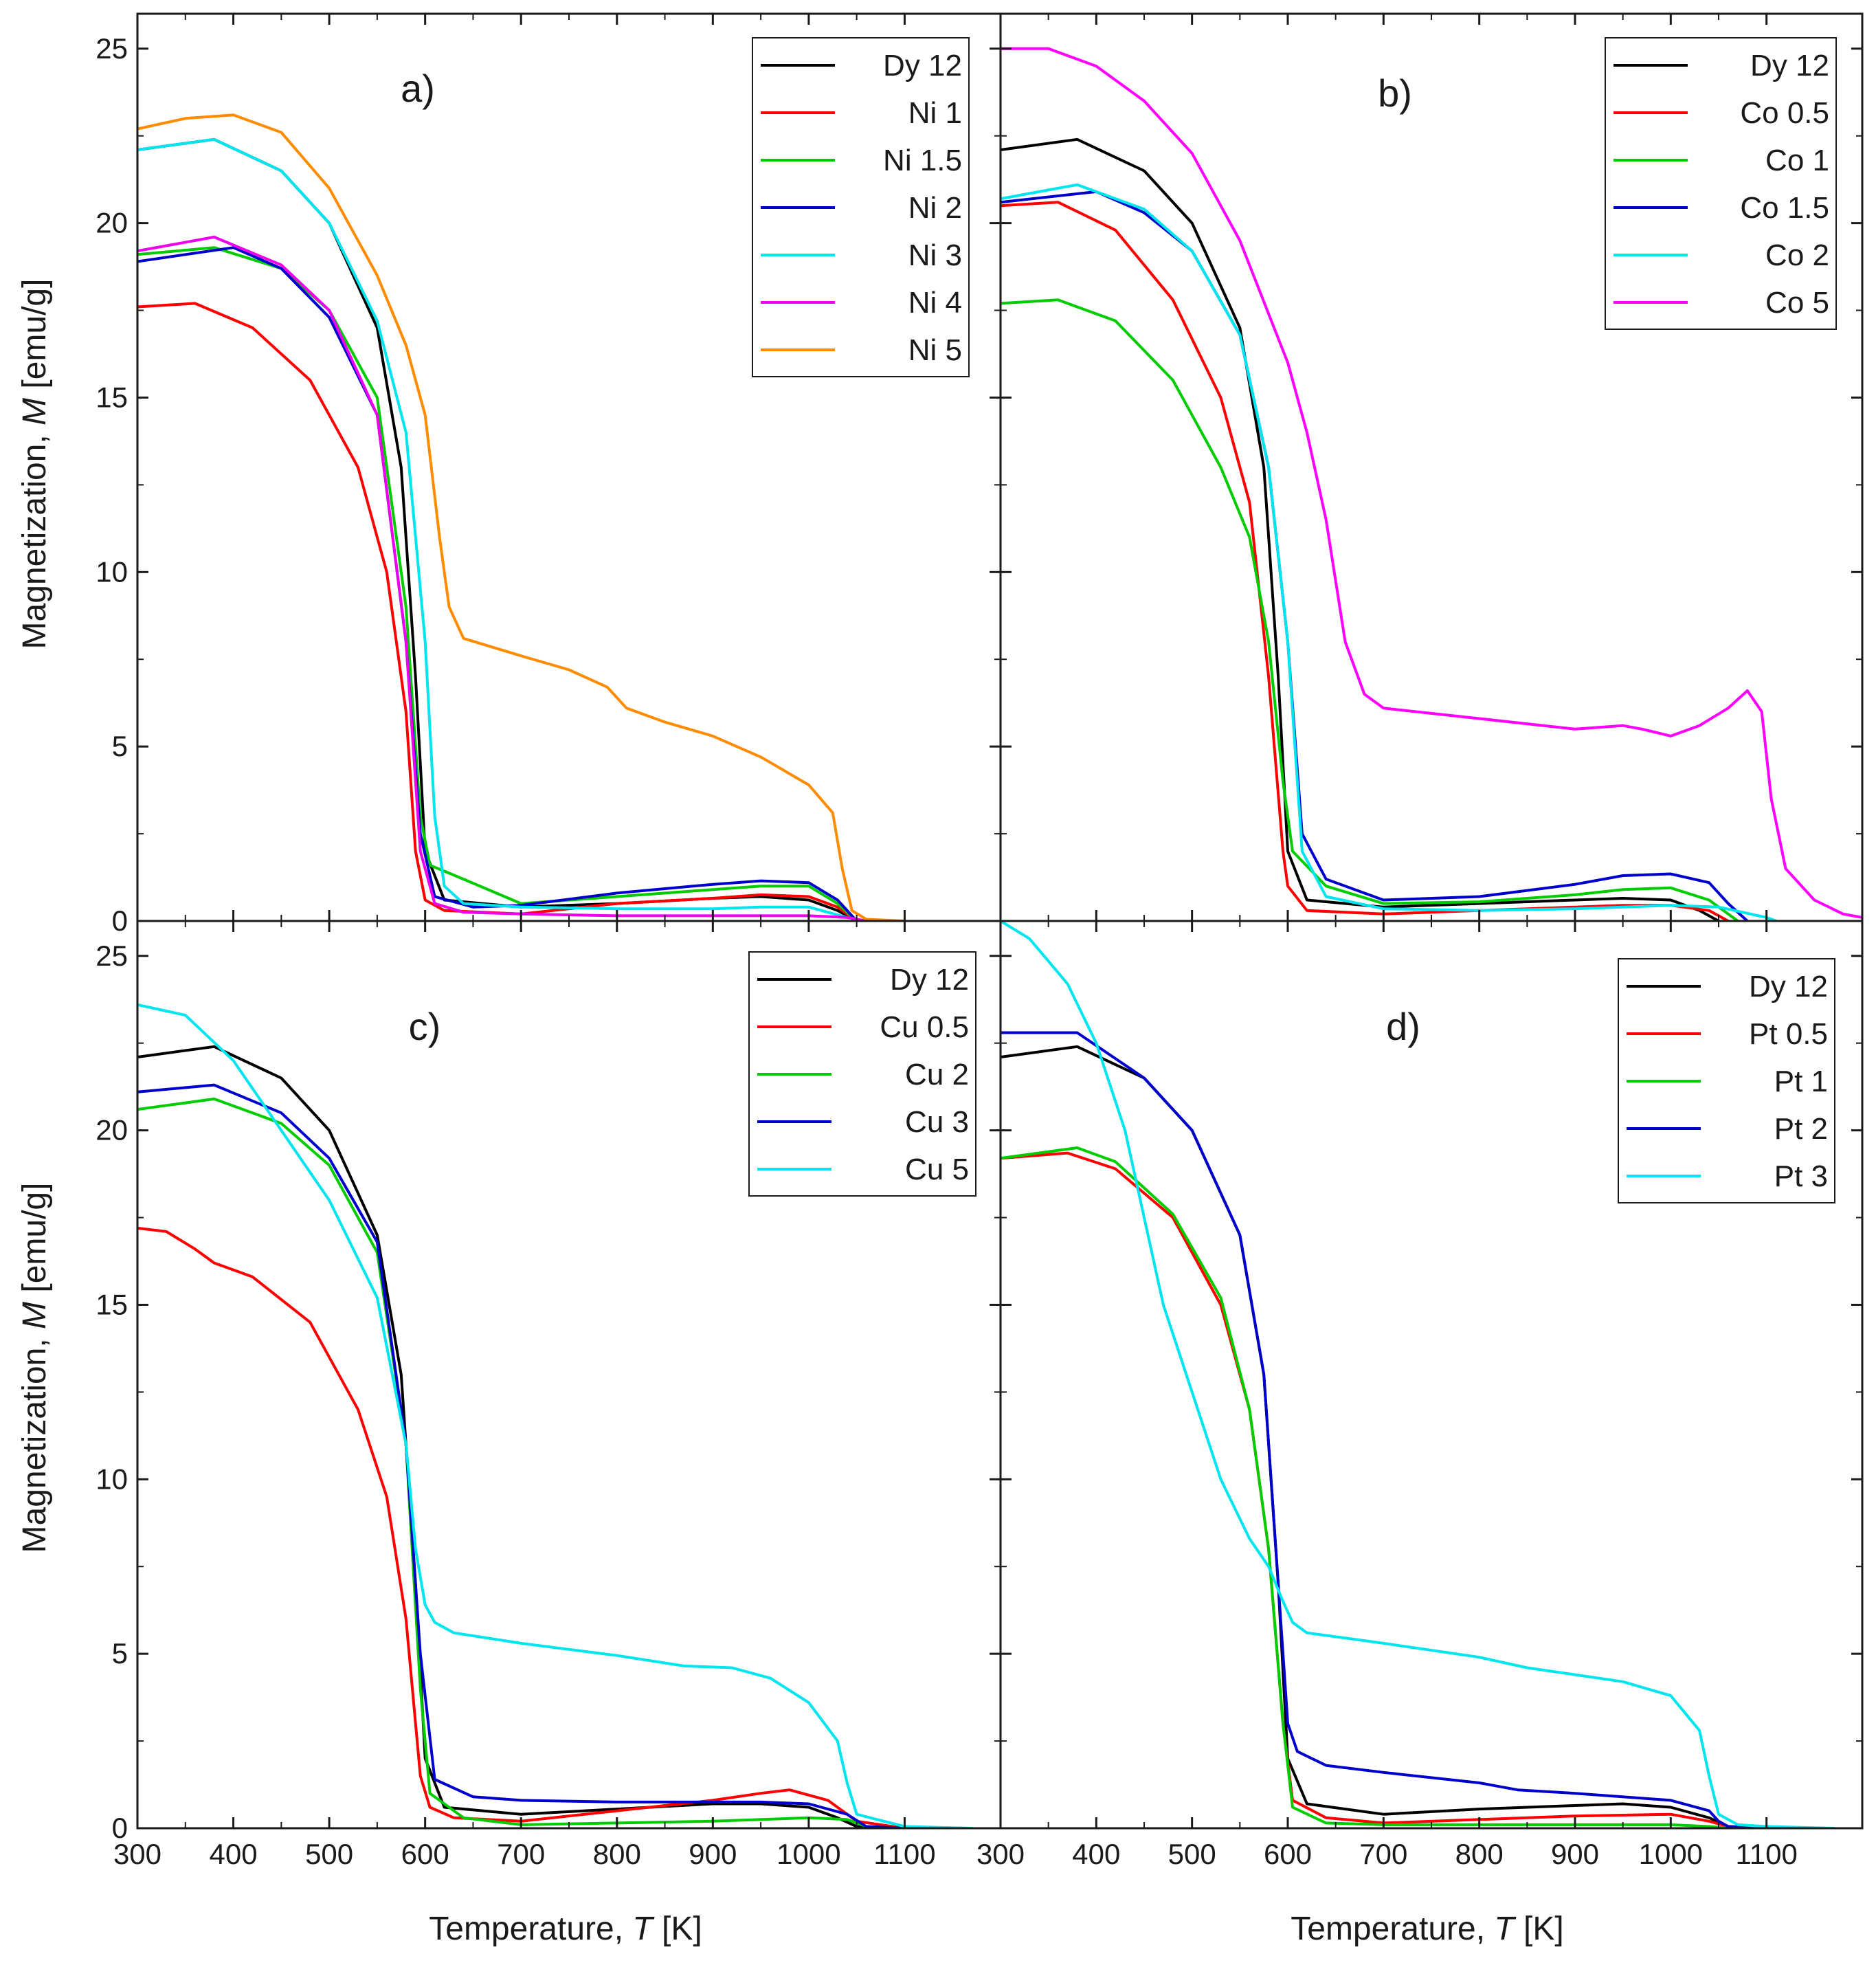  What do you see at coordinates (925, 1027) in the screenshot?
I see `legend-label: Cu 0.5` at bounding box center [925, 1027].